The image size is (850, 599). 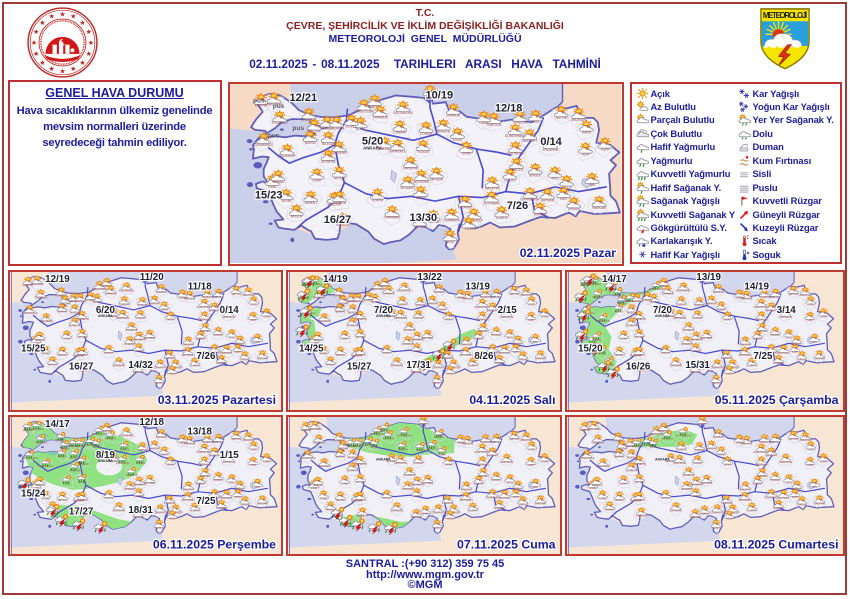 What do you see at coordinates (585, 430) in the screenshot?
I see `svg-text: EDIRNE` at bounding box center [585, 430].